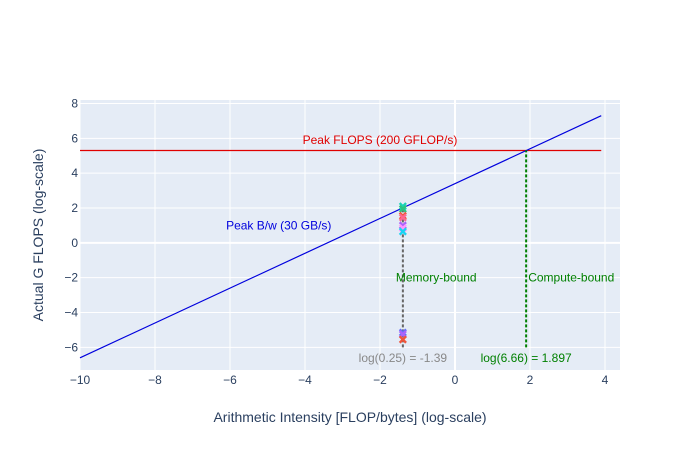 The image size is (700, 455). Describe the element at coordinates (71, 313) in the screenshot. I see `y-tick-label: −4` at that location.